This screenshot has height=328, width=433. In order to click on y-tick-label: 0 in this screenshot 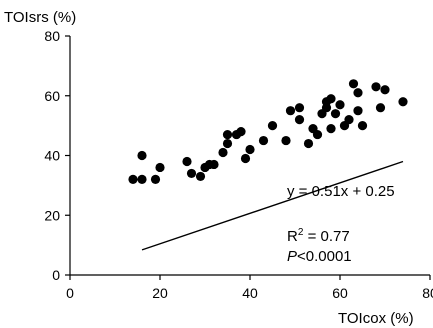, I will do `click(56, 275)`.